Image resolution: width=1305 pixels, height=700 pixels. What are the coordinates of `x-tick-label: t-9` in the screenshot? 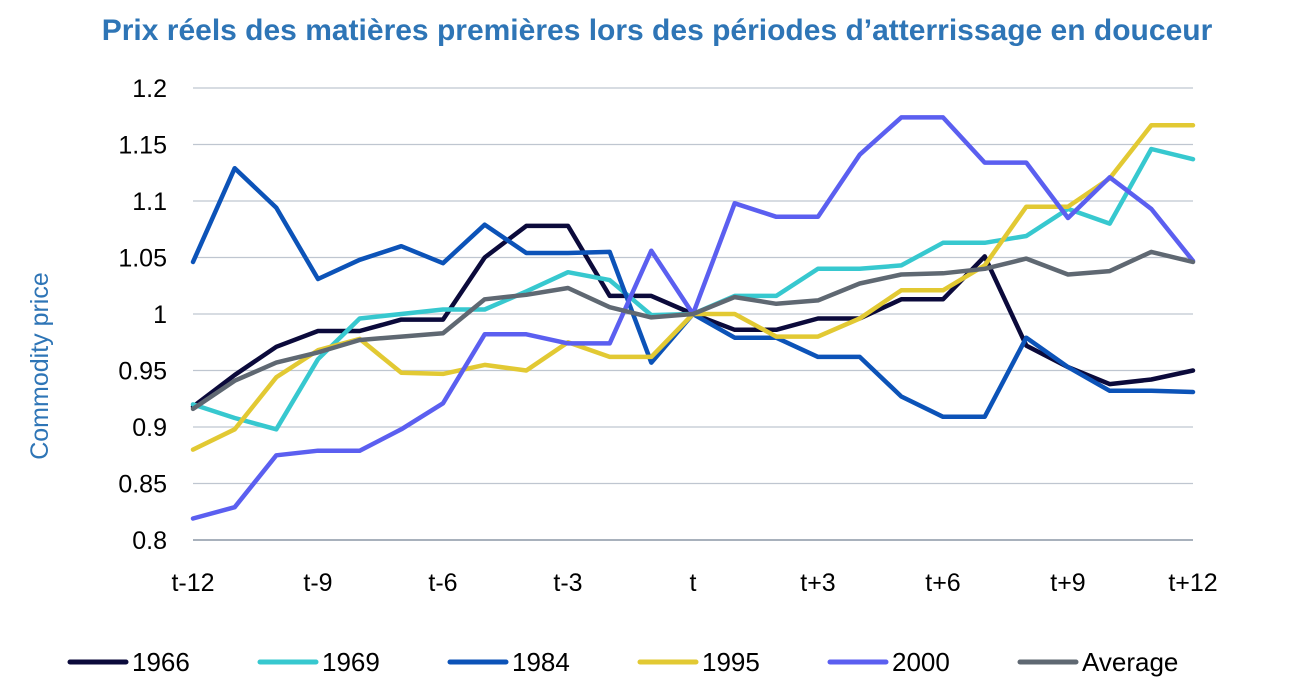 It's located at (317, 583).